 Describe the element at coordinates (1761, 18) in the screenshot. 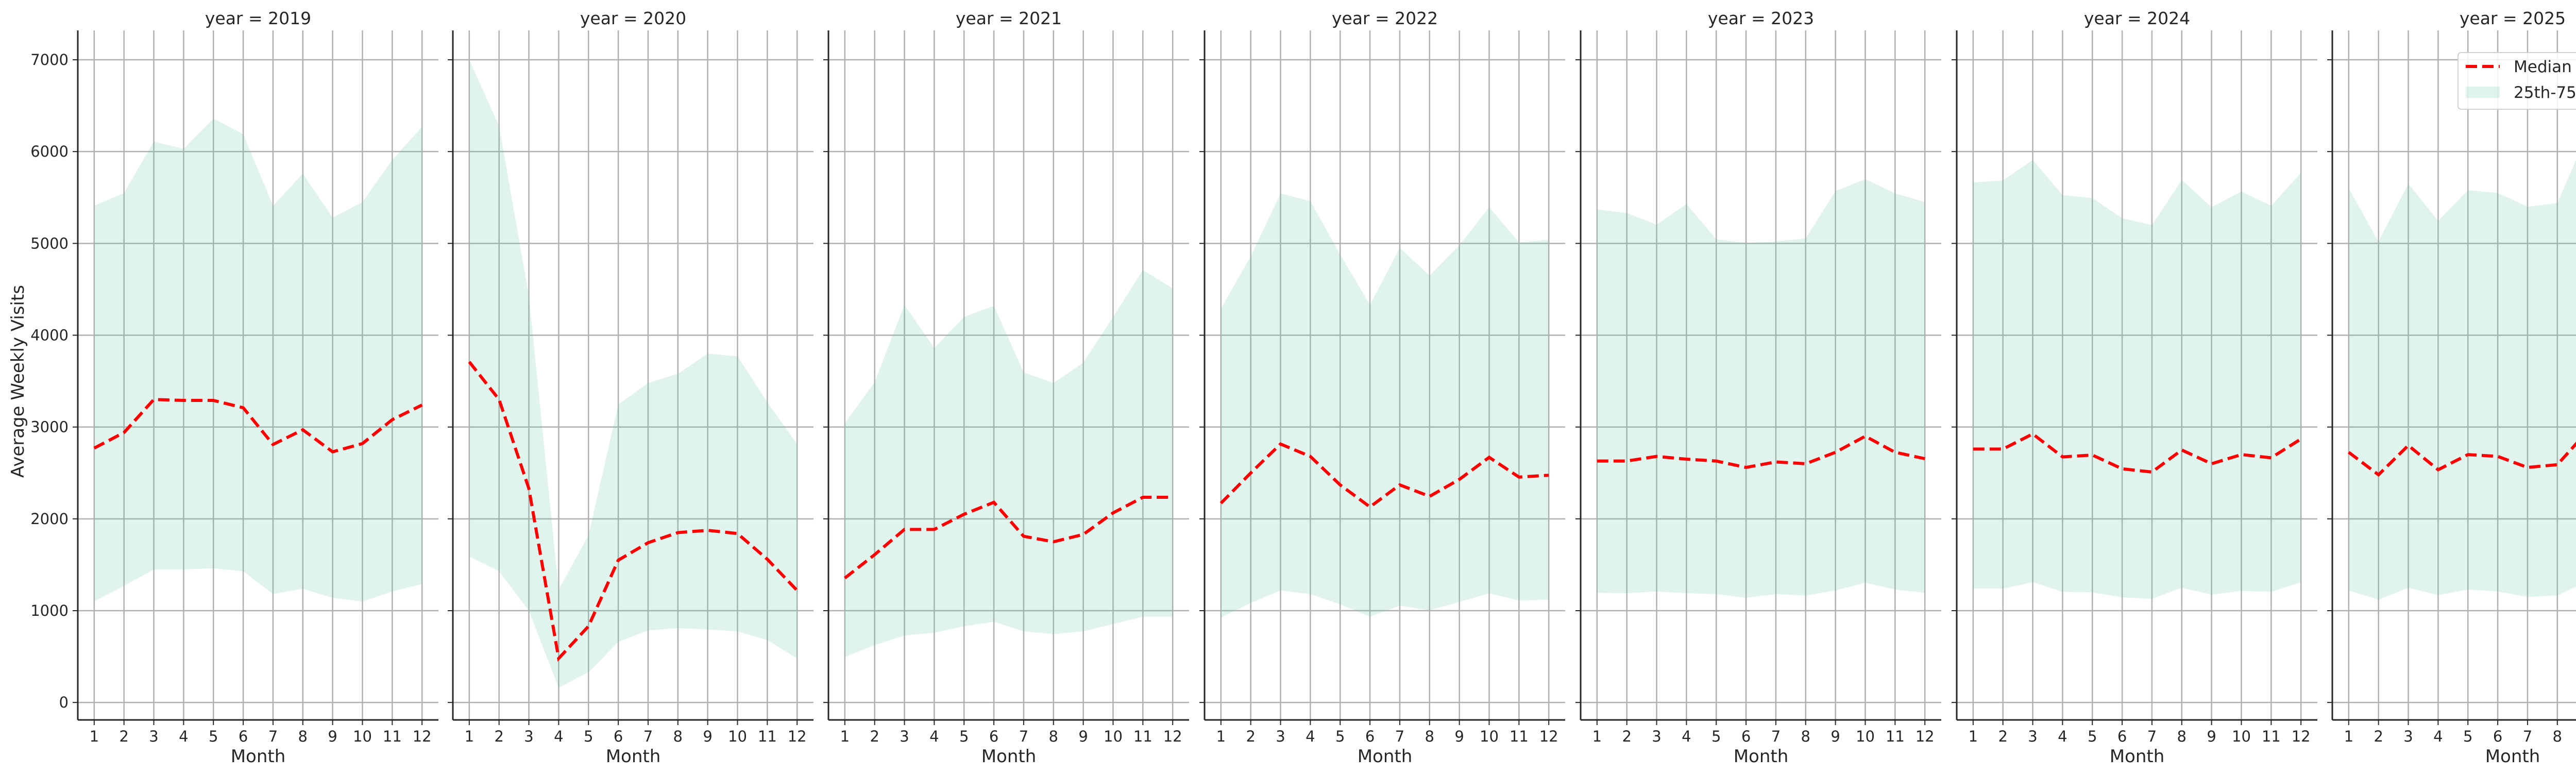

I see `panel-title: year = 2023` at that location.